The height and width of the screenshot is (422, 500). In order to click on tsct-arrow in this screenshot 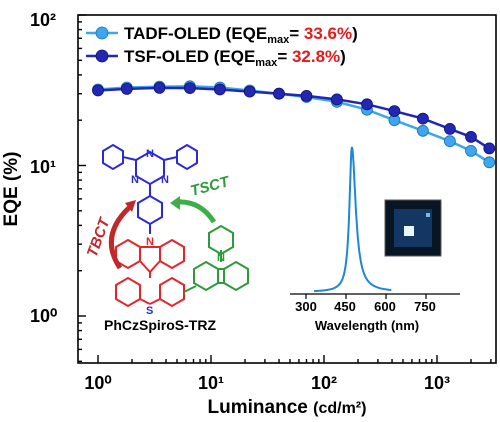, I will do `click(196, 211)`.